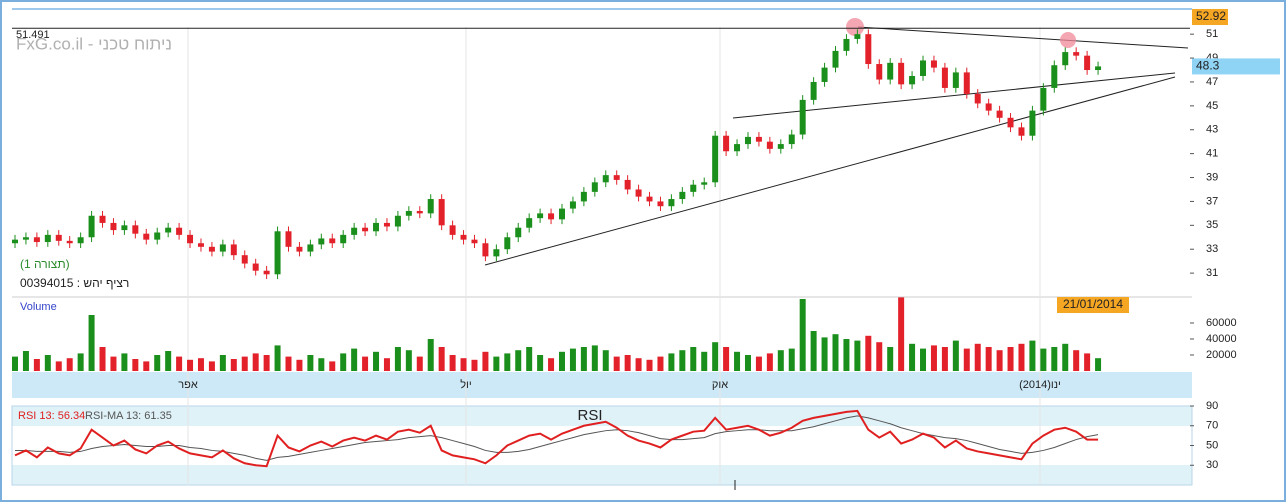 The image size is (1286, 502). I want to click on top-strip, so click(602, 9).